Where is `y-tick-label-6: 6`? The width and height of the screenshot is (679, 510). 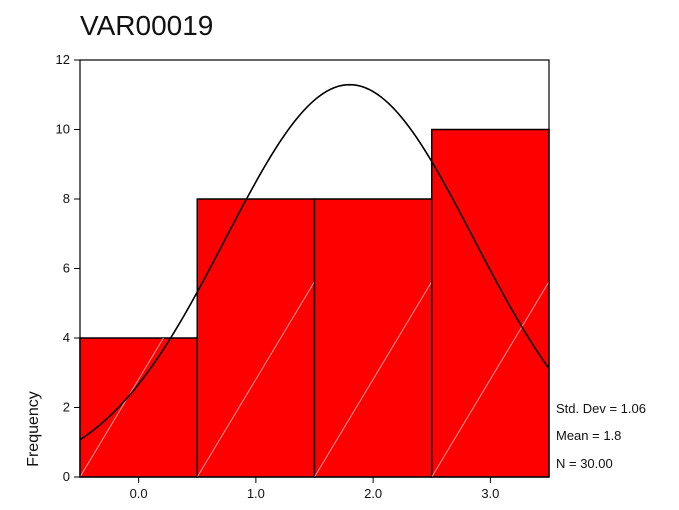
y-tick-label-6: 6 is located at coordinates (66, 268).